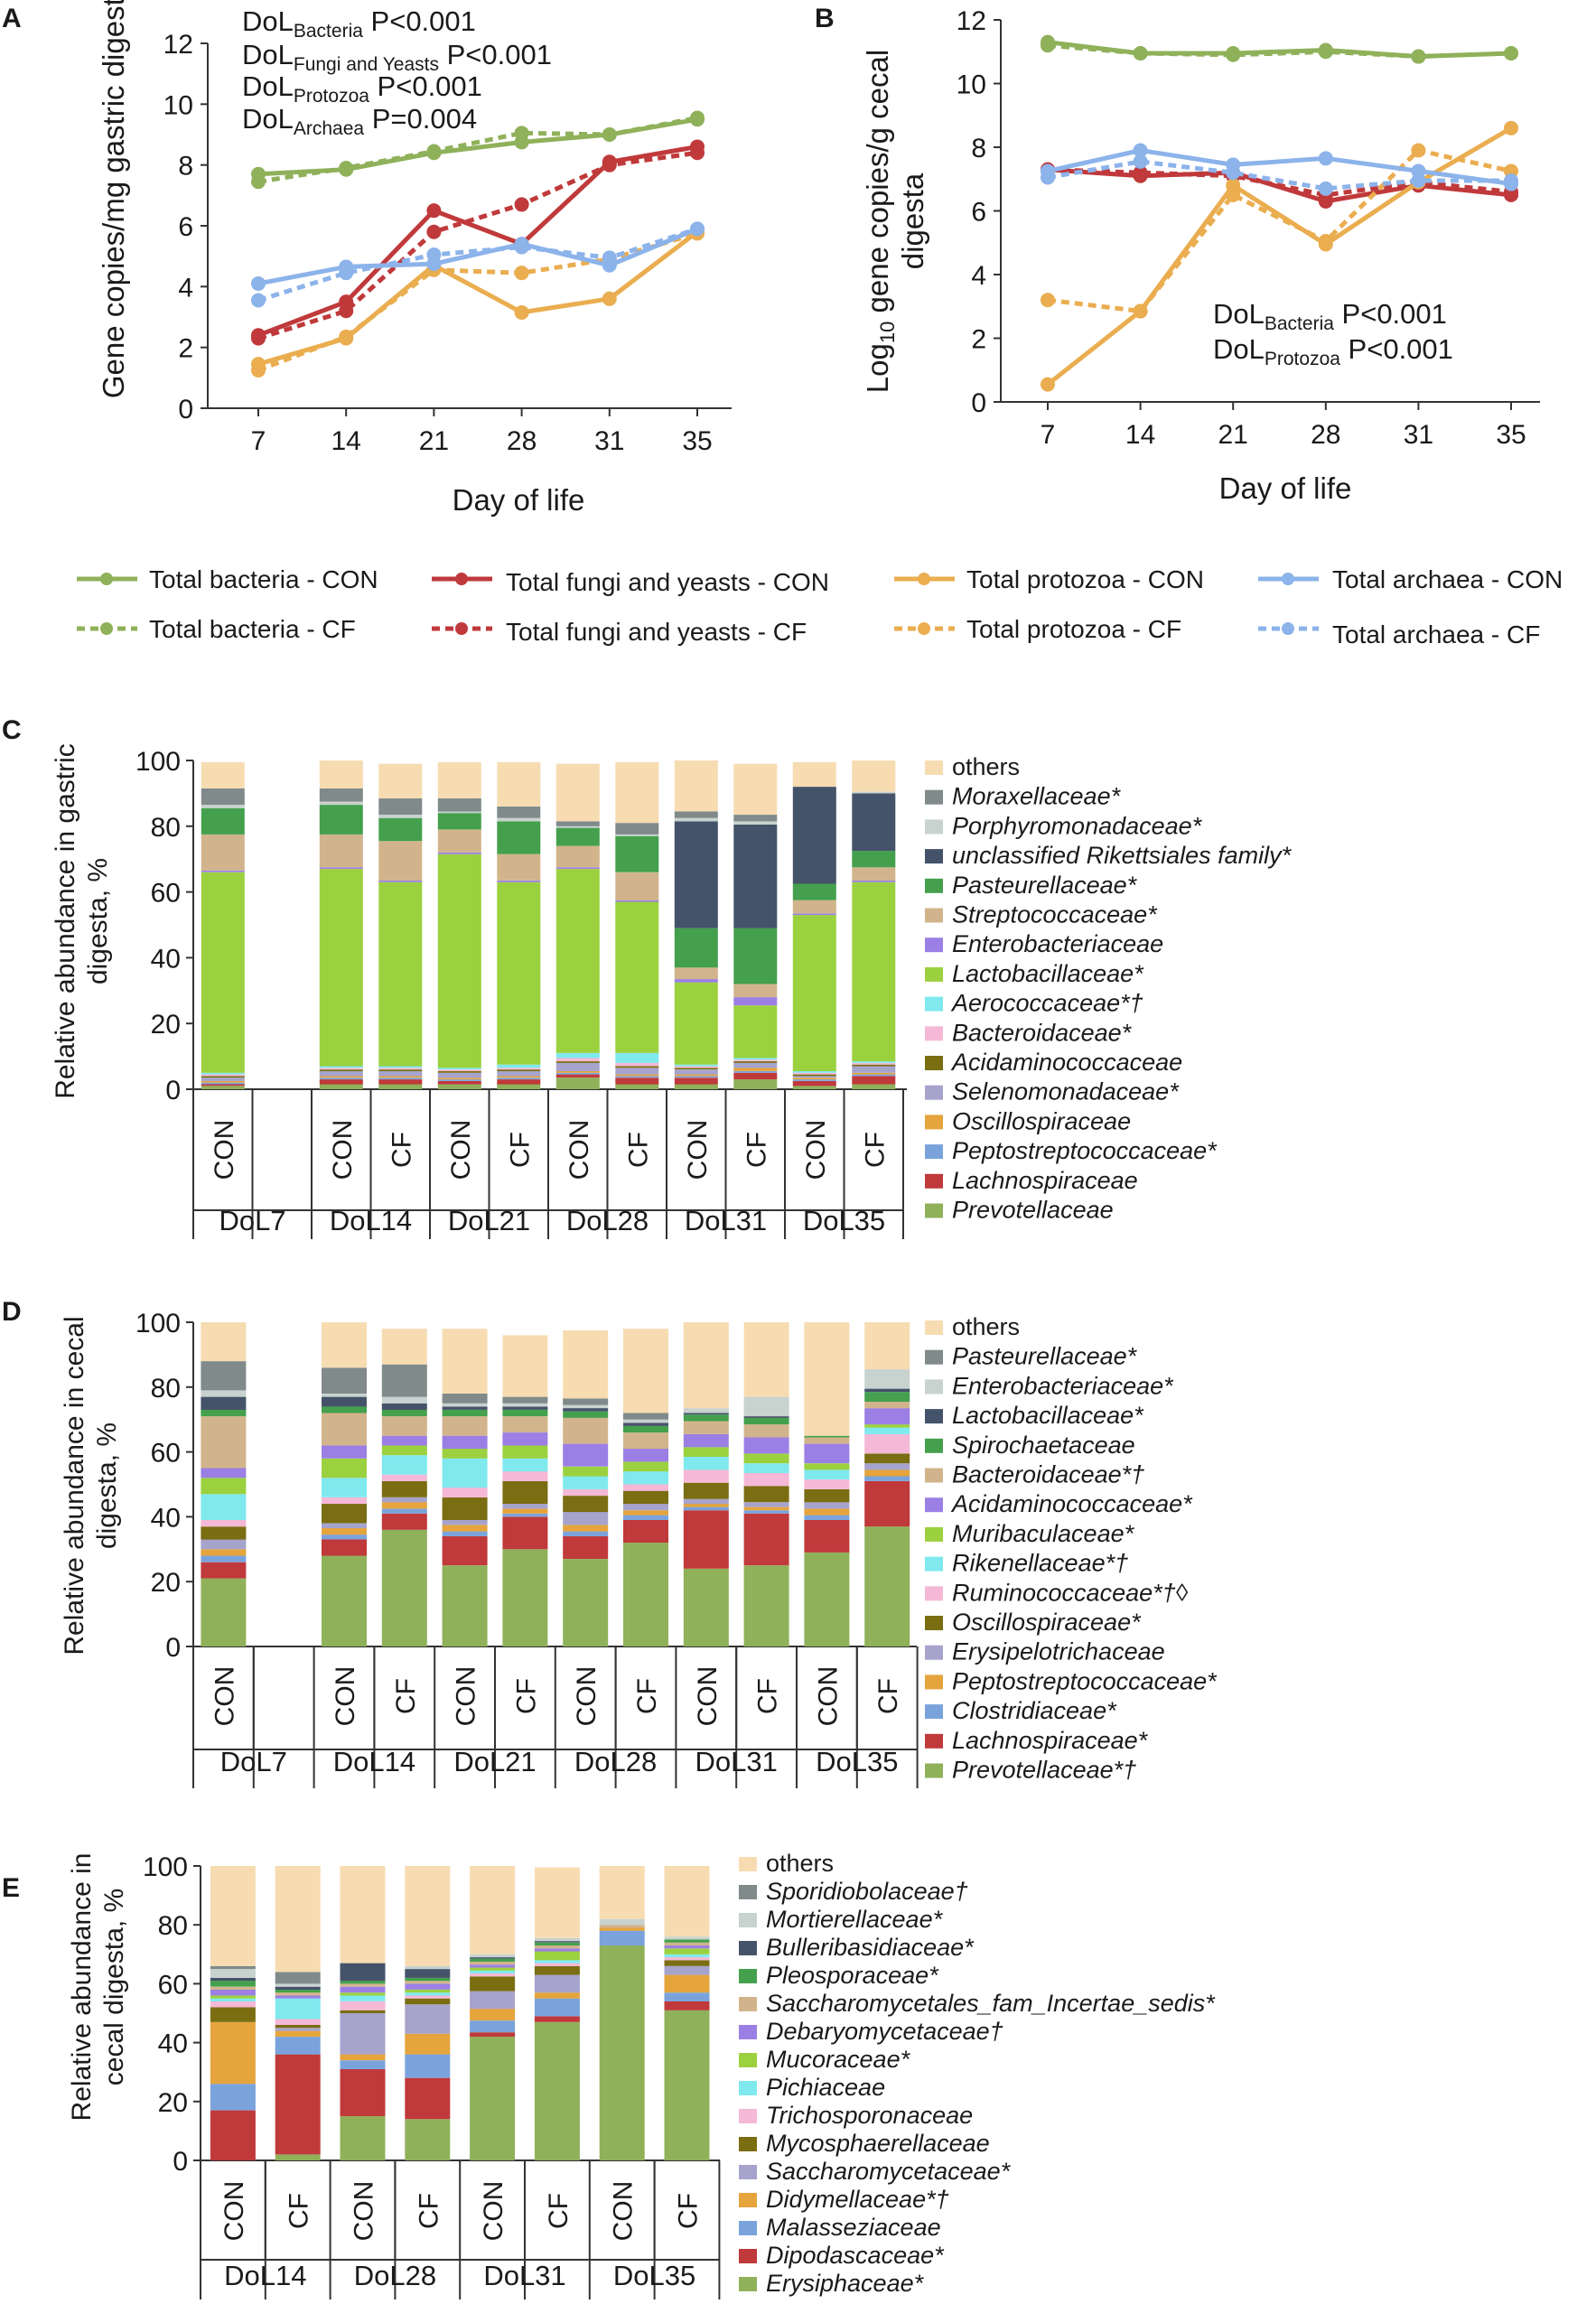 This screenshot has height=2304, width=1596. What do you see at coordinates (1077, 825) in the screenshot?
I see `legend-label: Porphyromonadaceae*` at bounding box center [1077, 825].